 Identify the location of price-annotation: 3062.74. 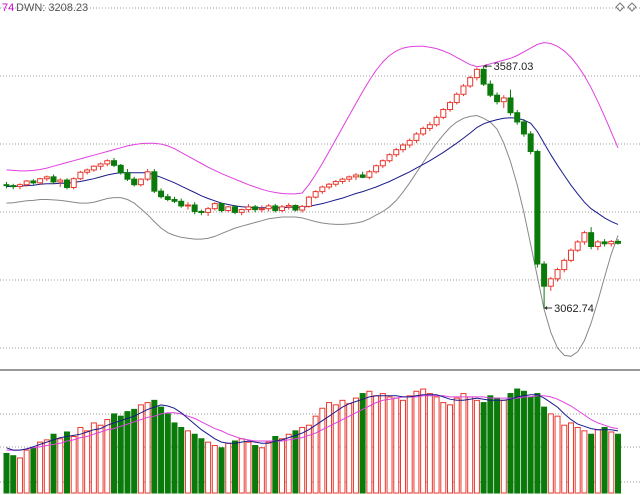
(569, 309).